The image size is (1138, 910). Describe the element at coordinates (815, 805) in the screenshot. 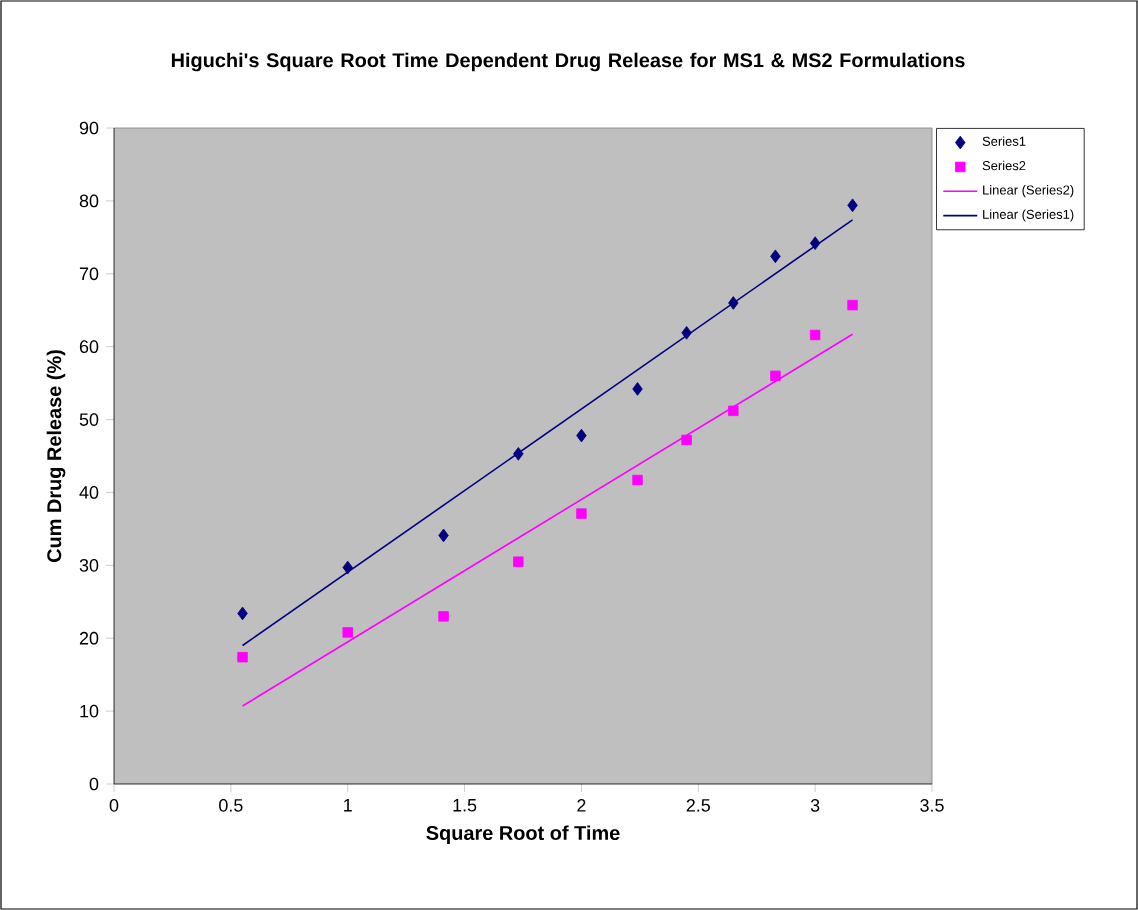

I see `x-tick-label: 3` at that location.